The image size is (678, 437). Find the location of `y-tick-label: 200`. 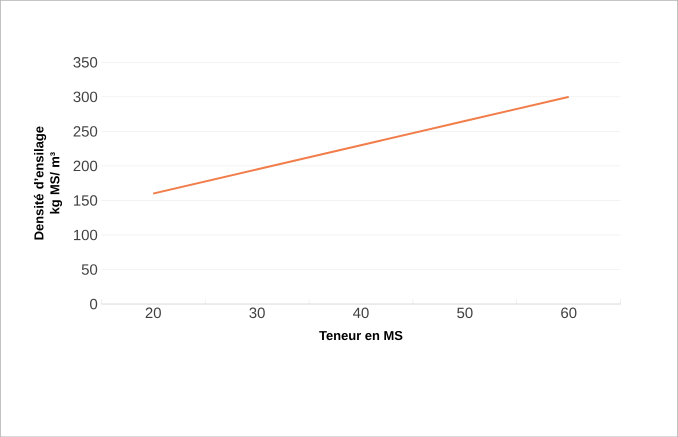

y-tick-label: 200 is located at coordinates (86, 166).